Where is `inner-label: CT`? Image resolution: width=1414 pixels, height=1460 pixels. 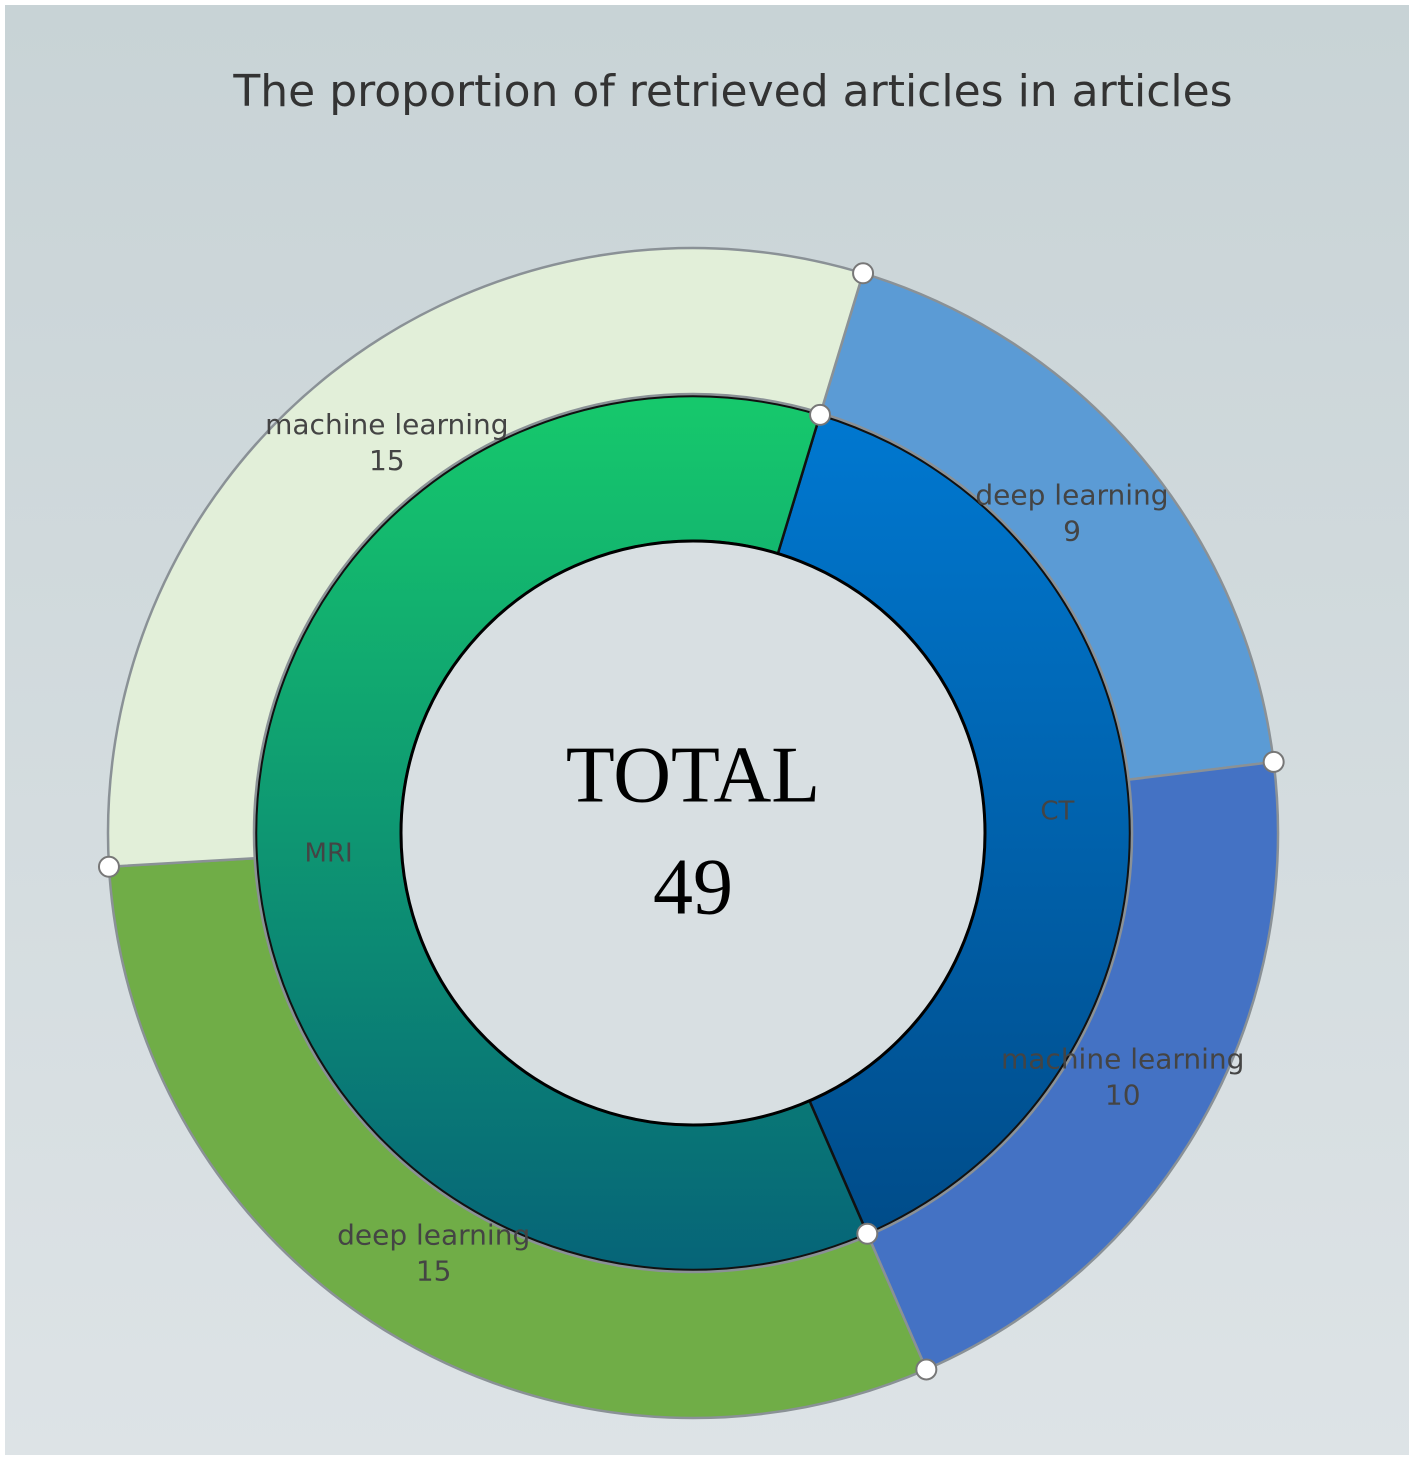
inner-label: CT is located at coordinates (1057, 811).